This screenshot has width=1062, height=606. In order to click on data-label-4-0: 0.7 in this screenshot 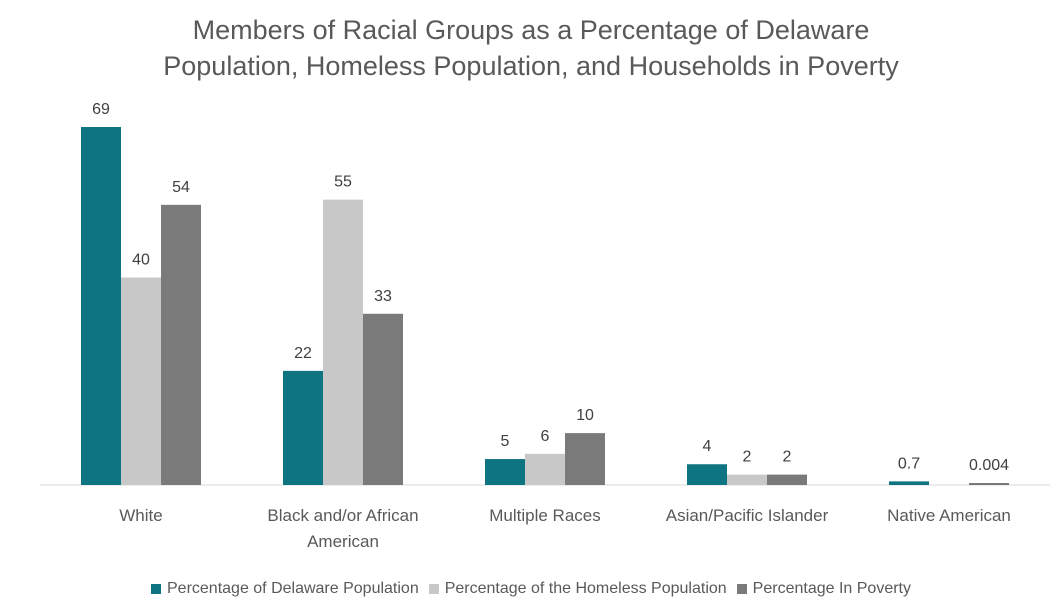, I will do `click(909, 463)`.